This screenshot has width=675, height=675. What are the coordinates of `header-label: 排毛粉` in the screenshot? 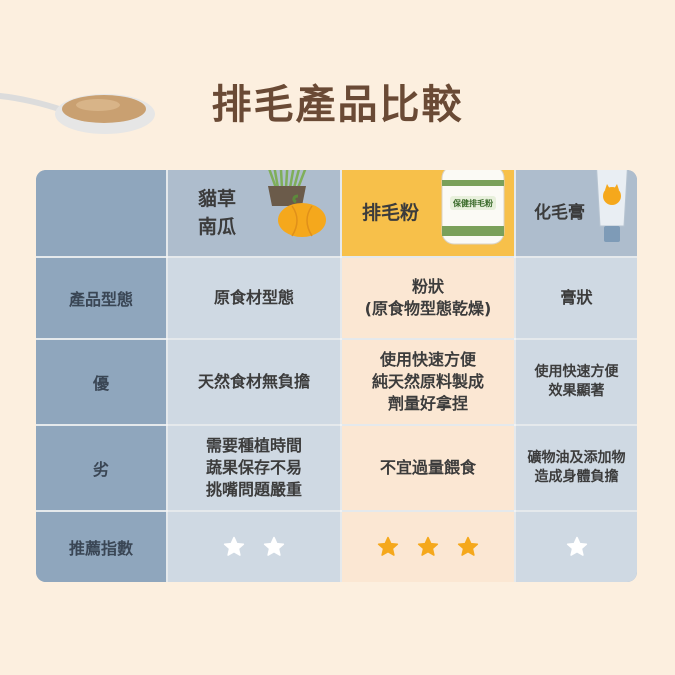 It's located at (391, 213).